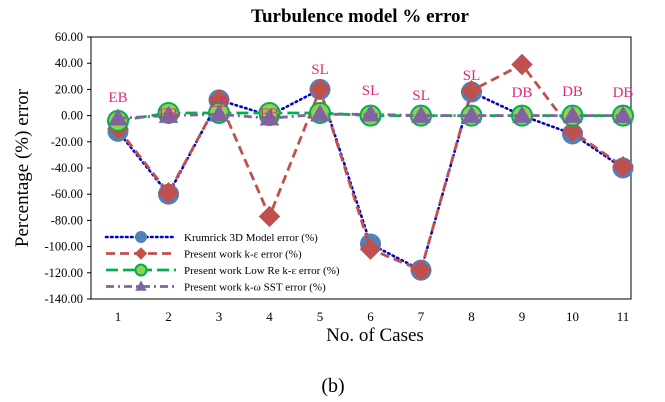 This screenshot has width=665, height=402. I want to click on y-tick-label: -60.00, so click(67, 194).